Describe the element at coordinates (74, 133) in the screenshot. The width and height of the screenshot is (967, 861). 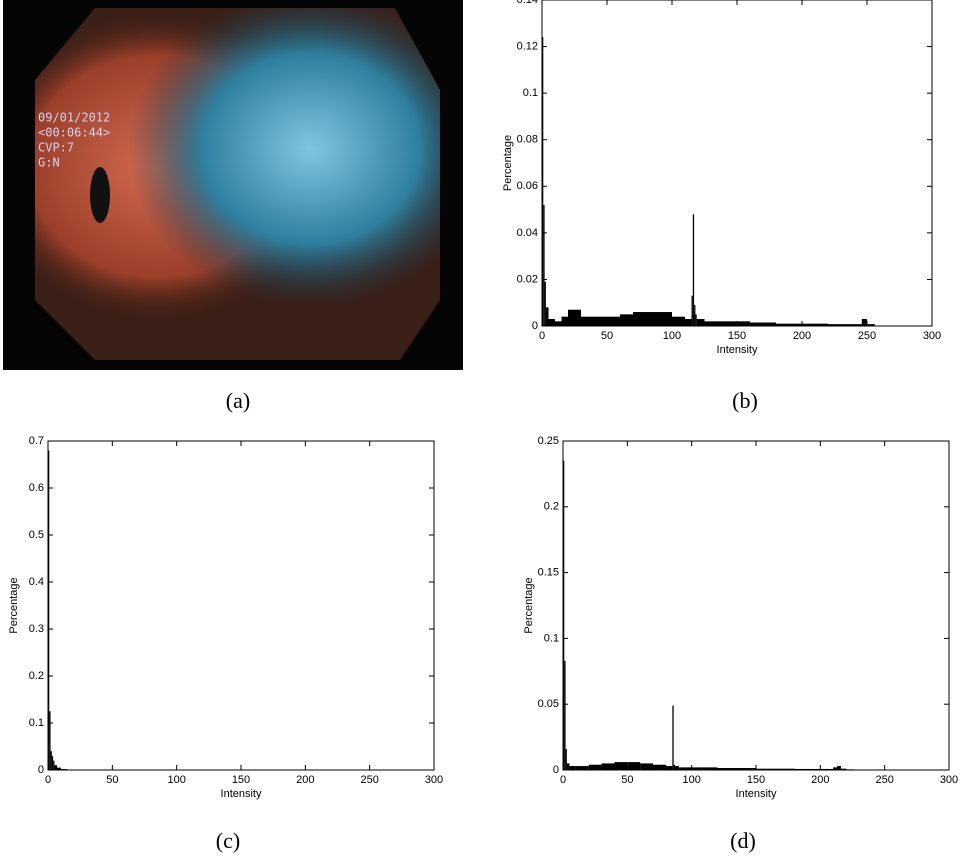
I see `overlay-text: <00:06:44>` at that location.